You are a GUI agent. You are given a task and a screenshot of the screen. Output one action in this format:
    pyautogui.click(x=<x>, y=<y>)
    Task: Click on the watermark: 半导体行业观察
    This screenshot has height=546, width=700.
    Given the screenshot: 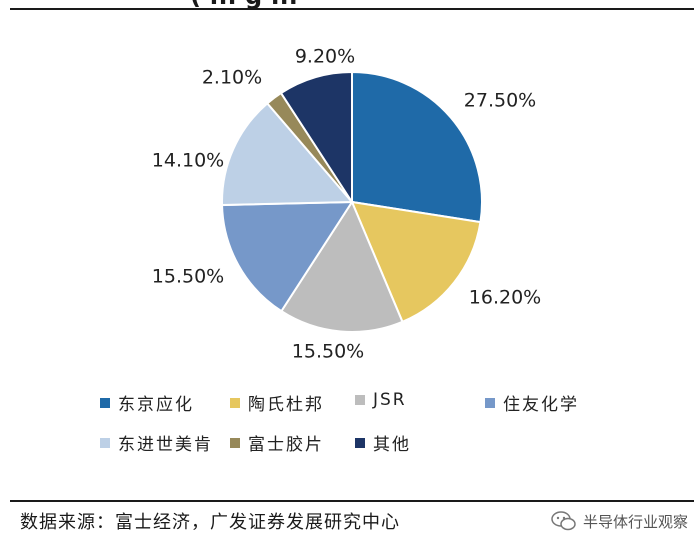 What is the action you would take?
    pyautogui.click(x=619, y=521)
    